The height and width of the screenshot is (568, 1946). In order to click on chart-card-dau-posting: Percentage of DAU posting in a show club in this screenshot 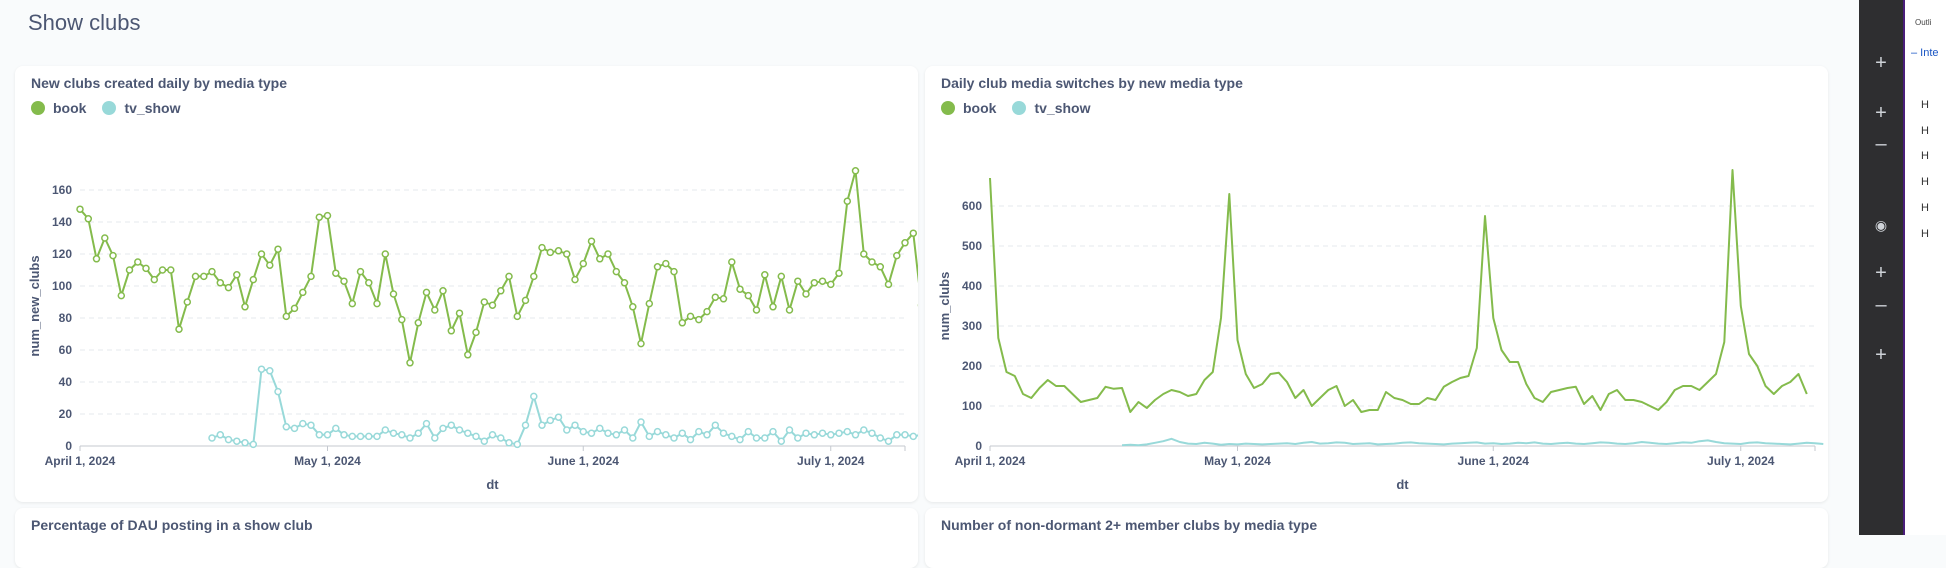, I will do `click(466, 538)`.